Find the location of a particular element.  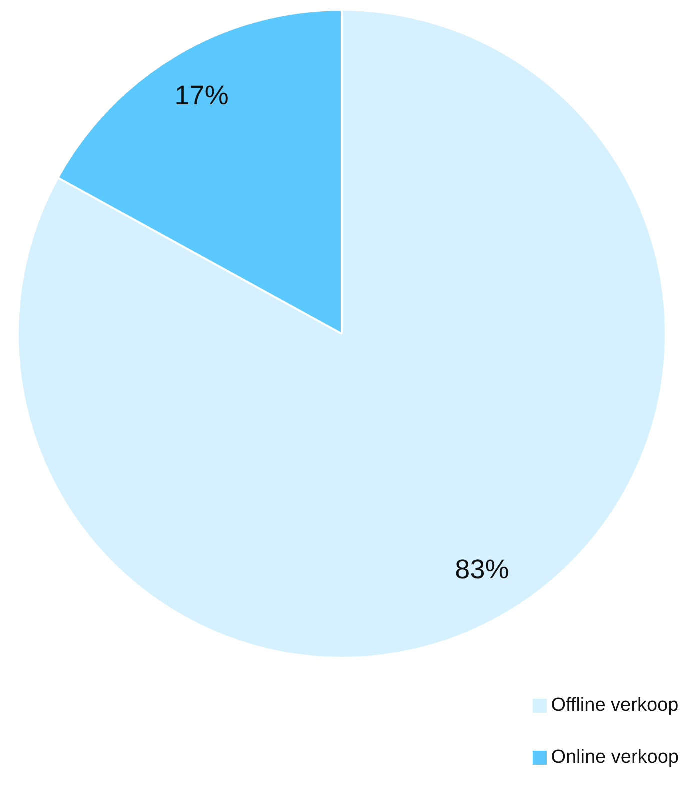

data-label: 17% is located at coordinates (201, 95).